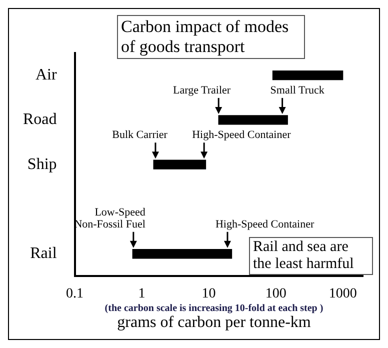 Image resolution: width=388 pixels, height=348 pixels. What do you see at coordinates (211, 37) in the screenshot?
I see `chart-title: Carbon impact of modes of goods transport` at bounding box center [211, 37].